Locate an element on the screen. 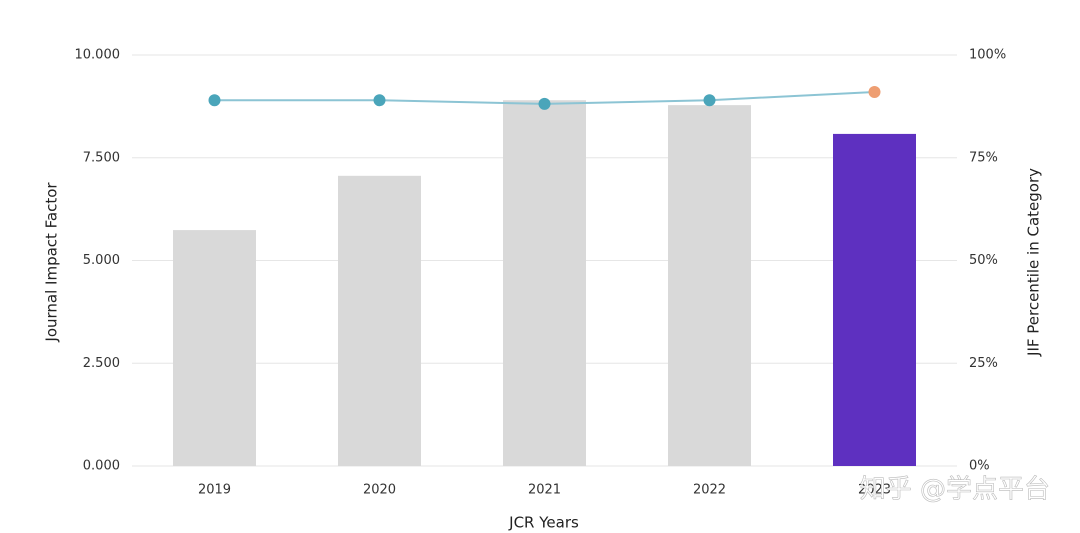 Image resolution: width=1080 pixels, height=533 pixels. watermark: 知乎 @学点平台 is located at coordinates (955, 490).